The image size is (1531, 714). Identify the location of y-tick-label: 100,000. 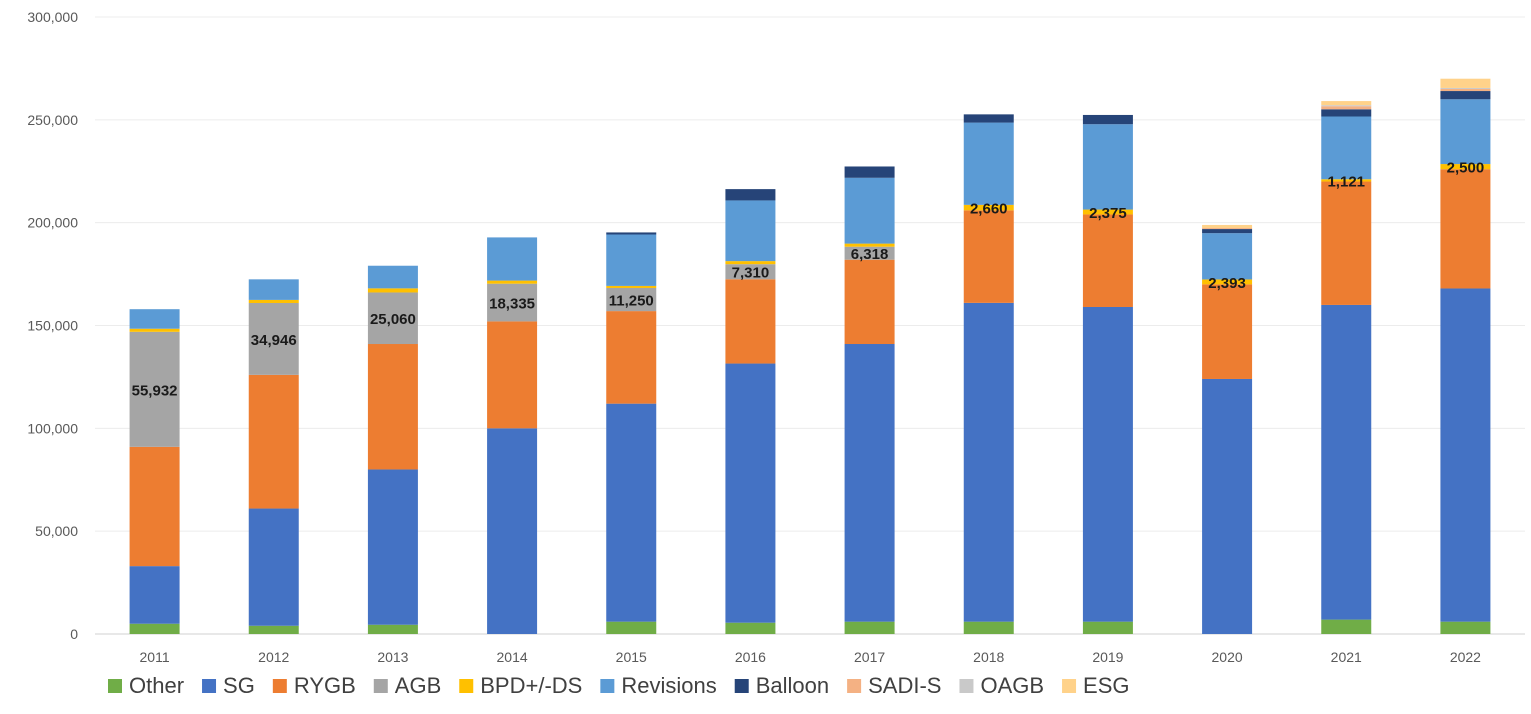
(52, 428).